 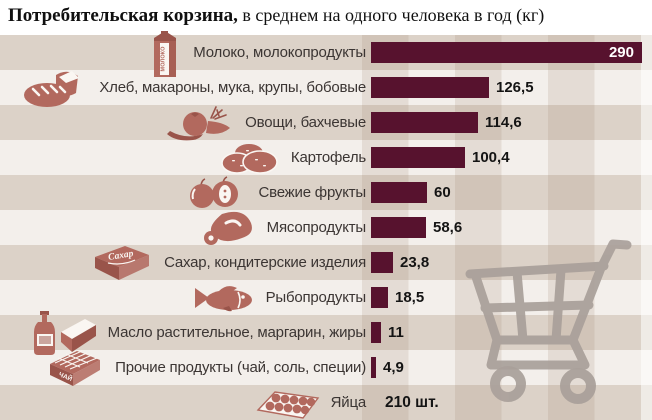 What do you see at coordinates (183, 297) in the screenshot?
I see `row-label-group: Рыбопродукты` at bounding box center [183, 297].